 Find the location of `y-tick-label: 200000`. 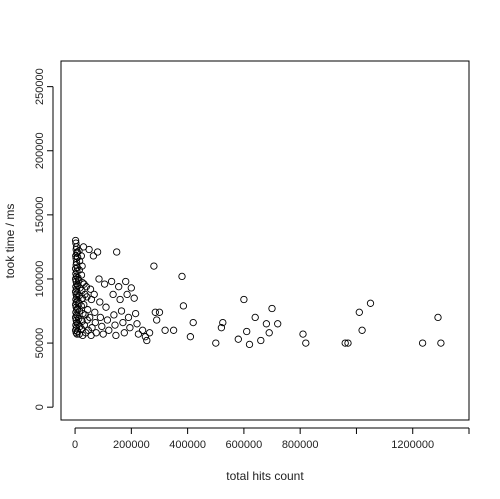

y-tick-label: 200000 is located at coordinates (40, 150).